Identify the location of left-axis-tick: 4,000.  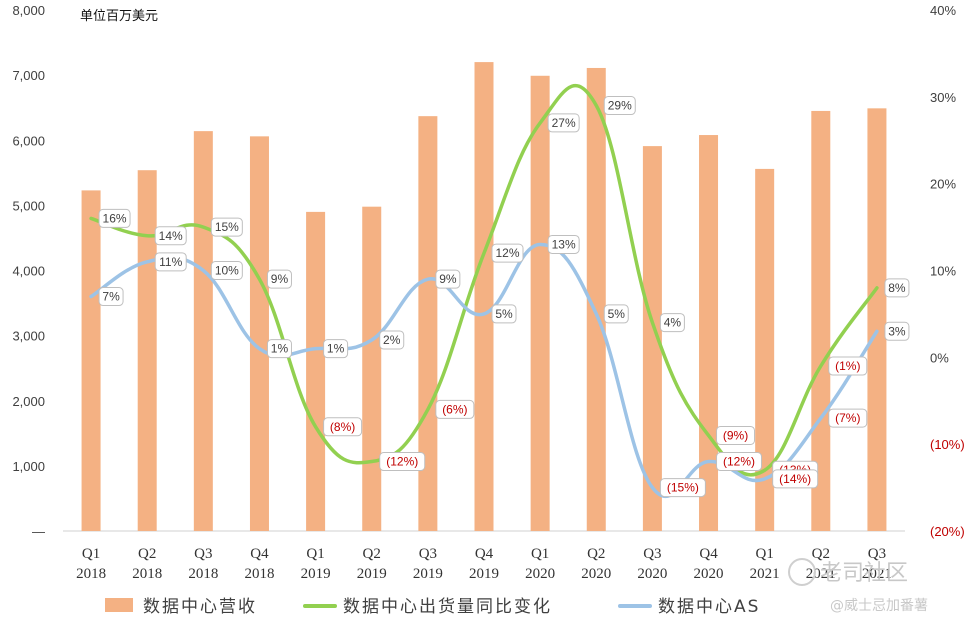
(28, 271).